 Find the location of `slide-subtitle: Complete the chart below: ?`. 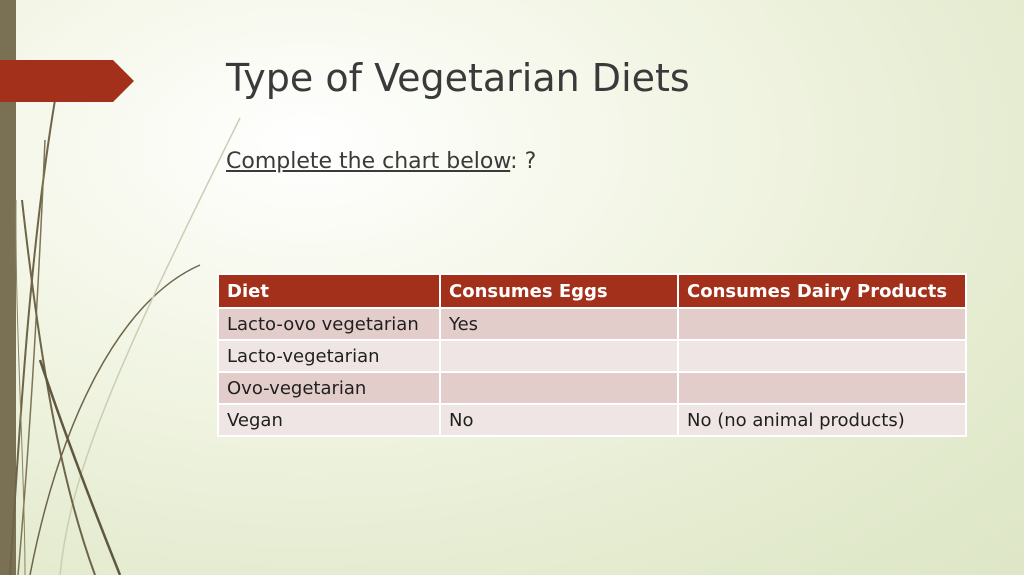

slide-subtitle: Complete the chart below: ? is located at coordinates (381, 161).